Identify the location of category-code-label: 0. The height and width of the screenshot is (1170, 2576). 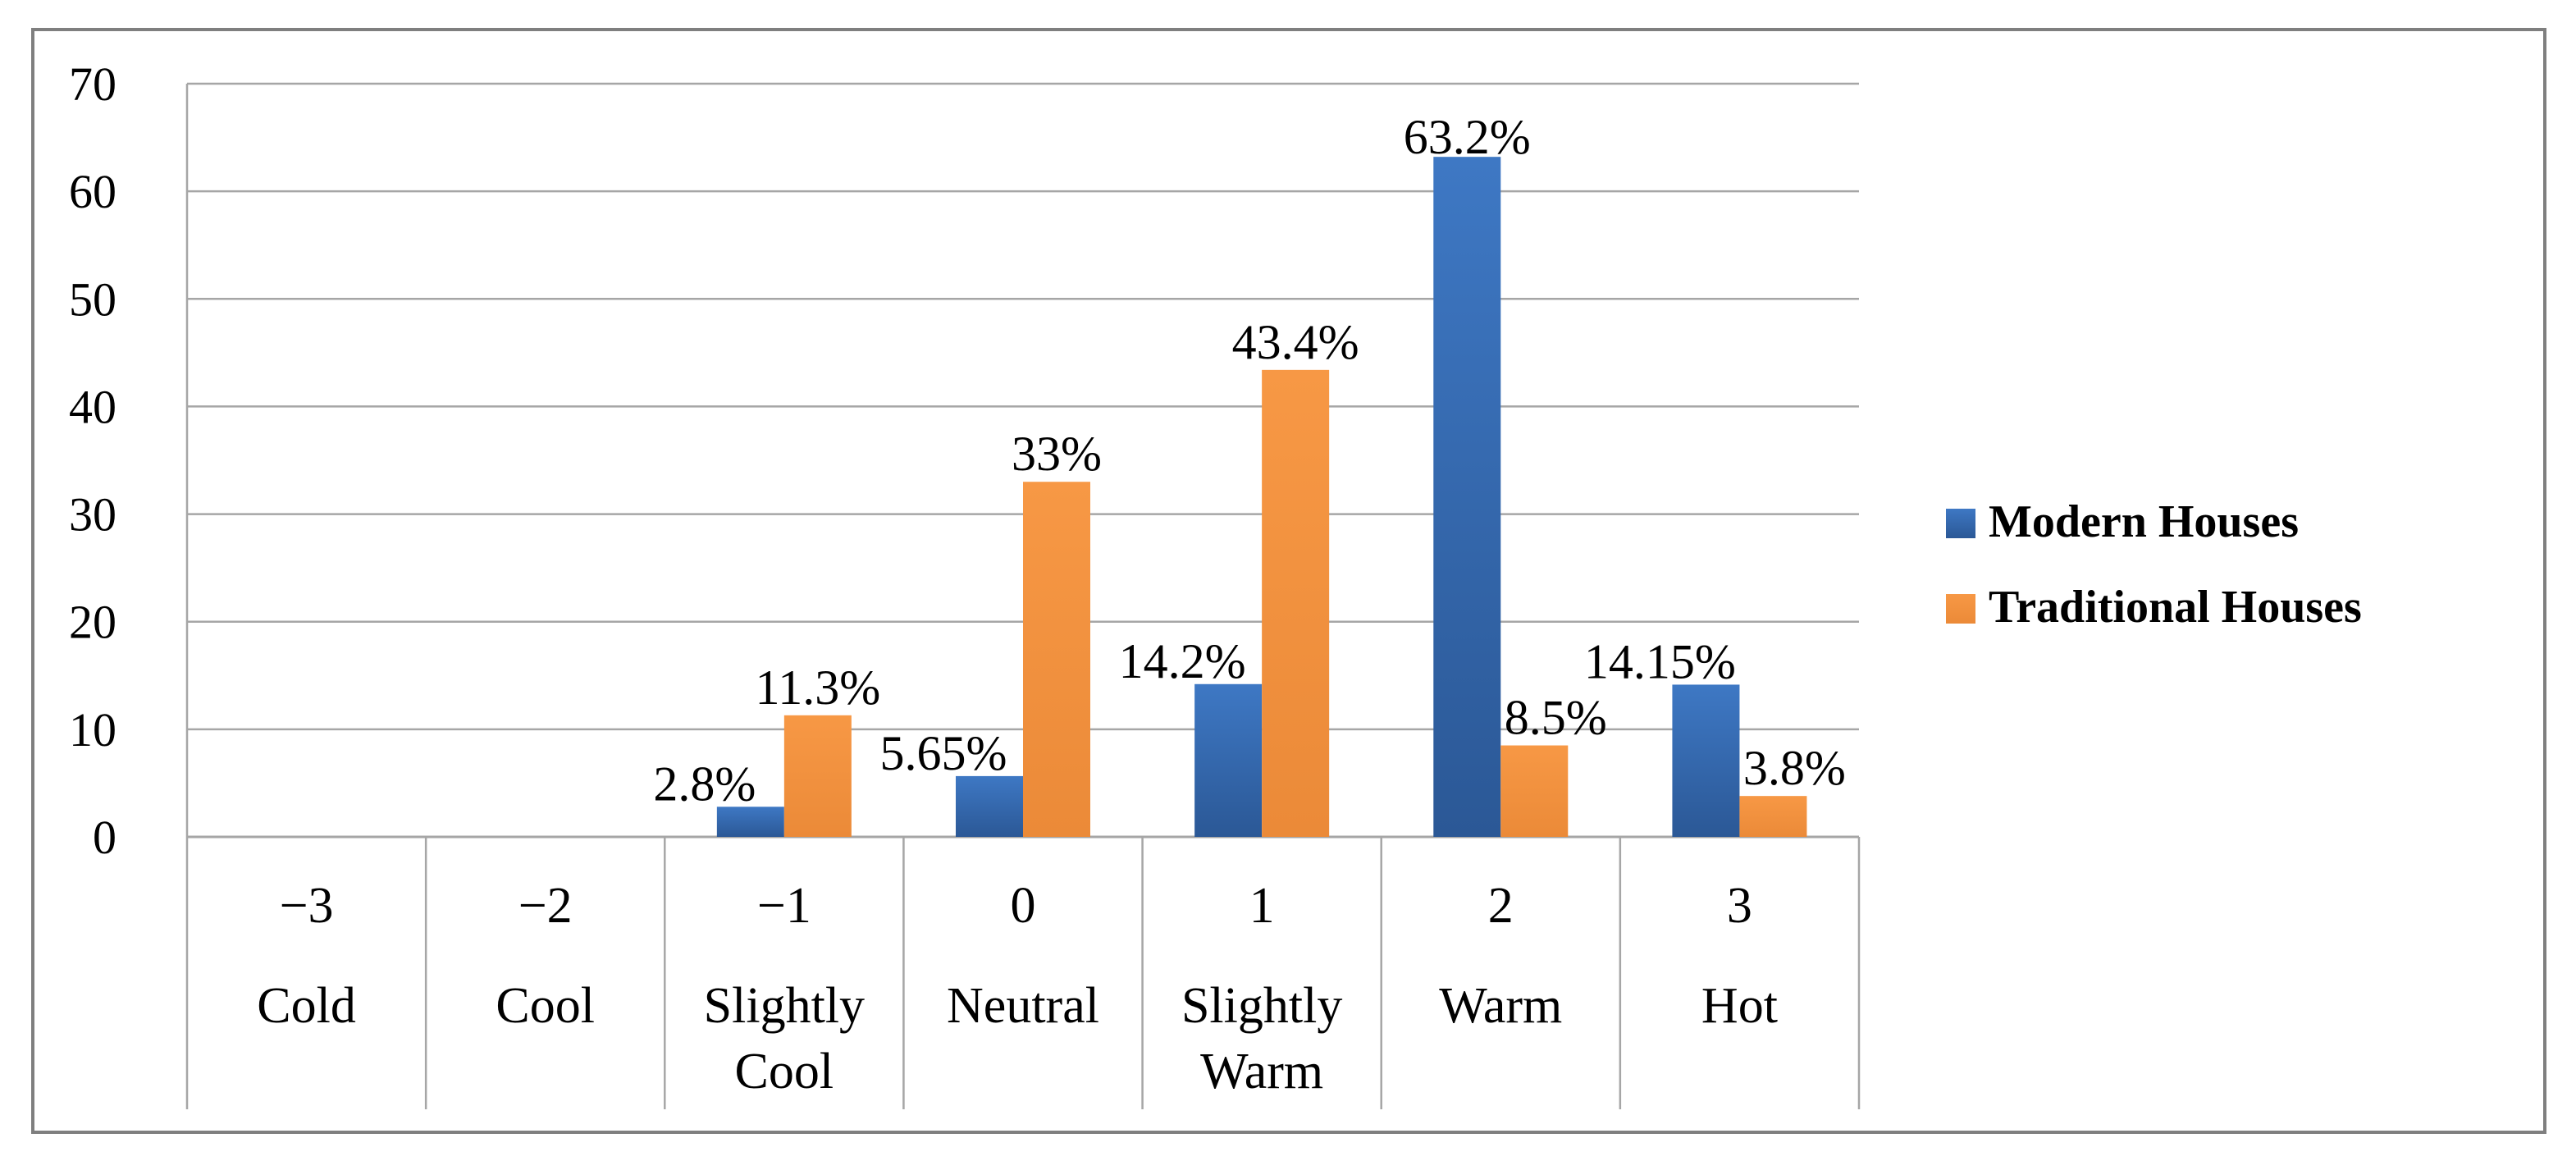
(1024, 906).